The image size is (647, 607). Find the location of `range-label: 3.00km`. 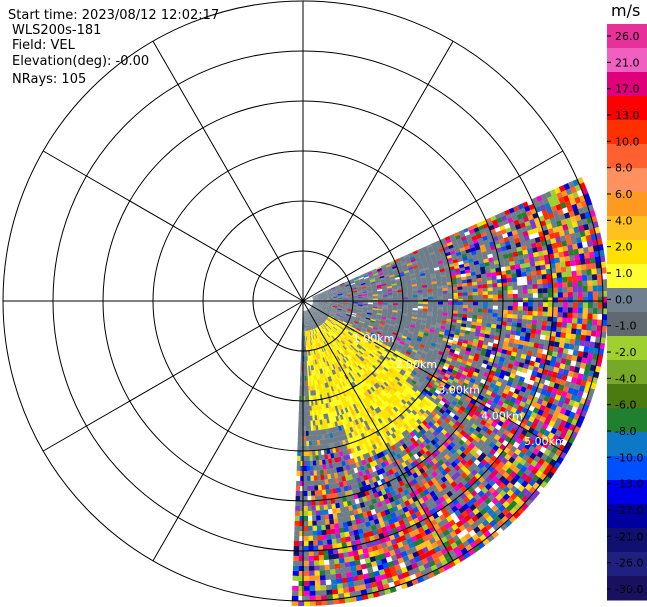

range-label: 3.00km is located at coordinates (459, 390).